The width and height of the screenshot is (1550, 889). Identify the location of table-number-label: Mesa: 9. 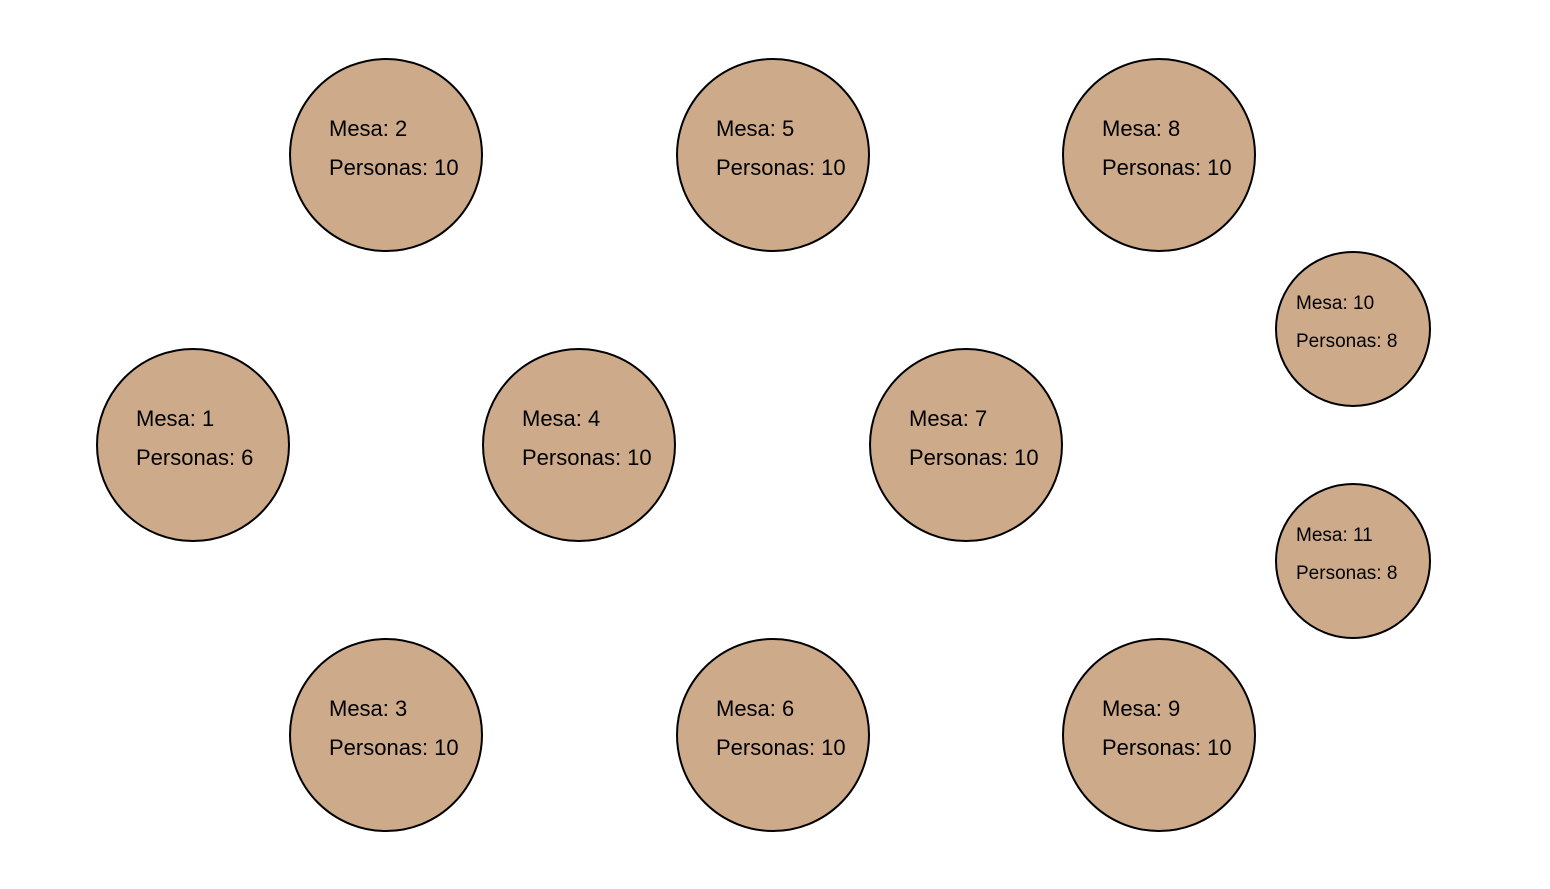
(1141, 708).